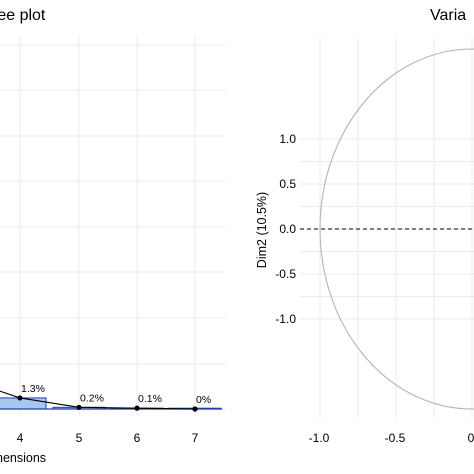  Describe the element at coordinates (20, 438) in the screenshot. I see `scree-x-tick-label: 4` at that location.